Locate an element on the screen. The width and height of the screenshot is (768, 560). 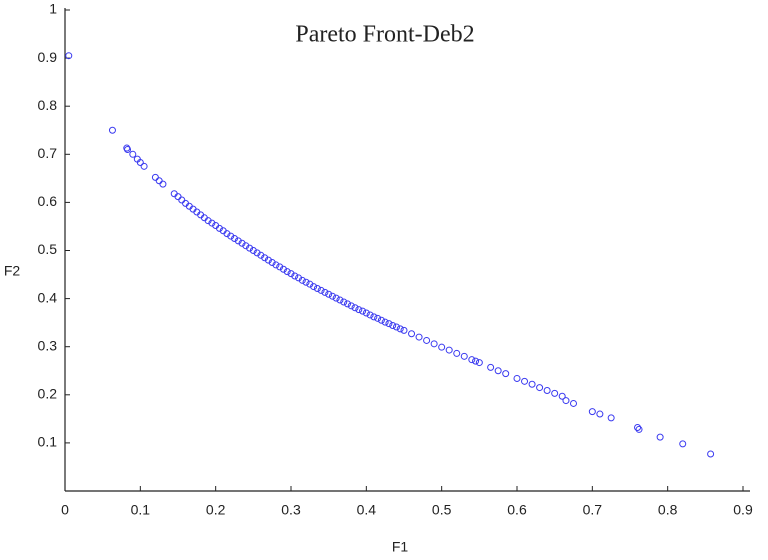
x-tick-label: 0.1 is located at coordinates (141, 510).